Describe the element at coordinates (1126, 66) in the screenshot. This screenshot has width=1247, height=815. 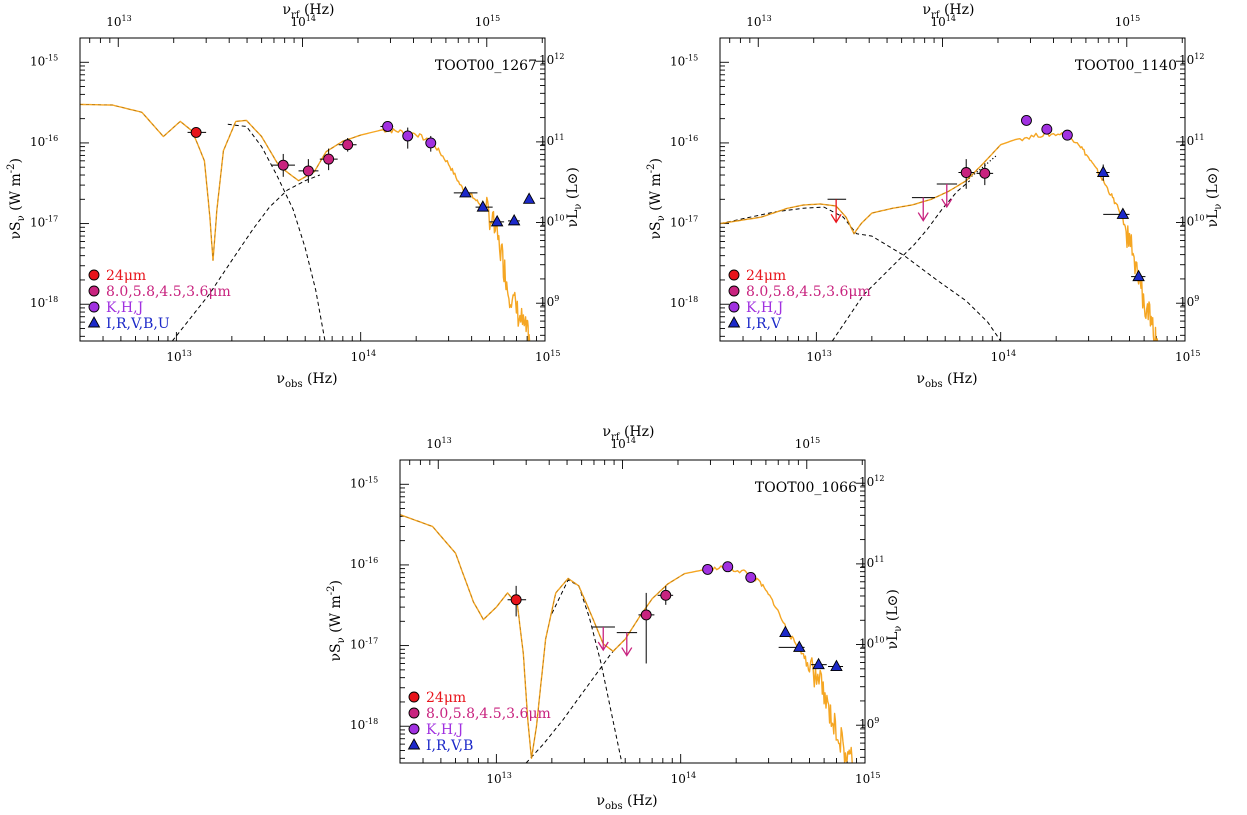
I see `object-label: TOOT00_1140` at that location.